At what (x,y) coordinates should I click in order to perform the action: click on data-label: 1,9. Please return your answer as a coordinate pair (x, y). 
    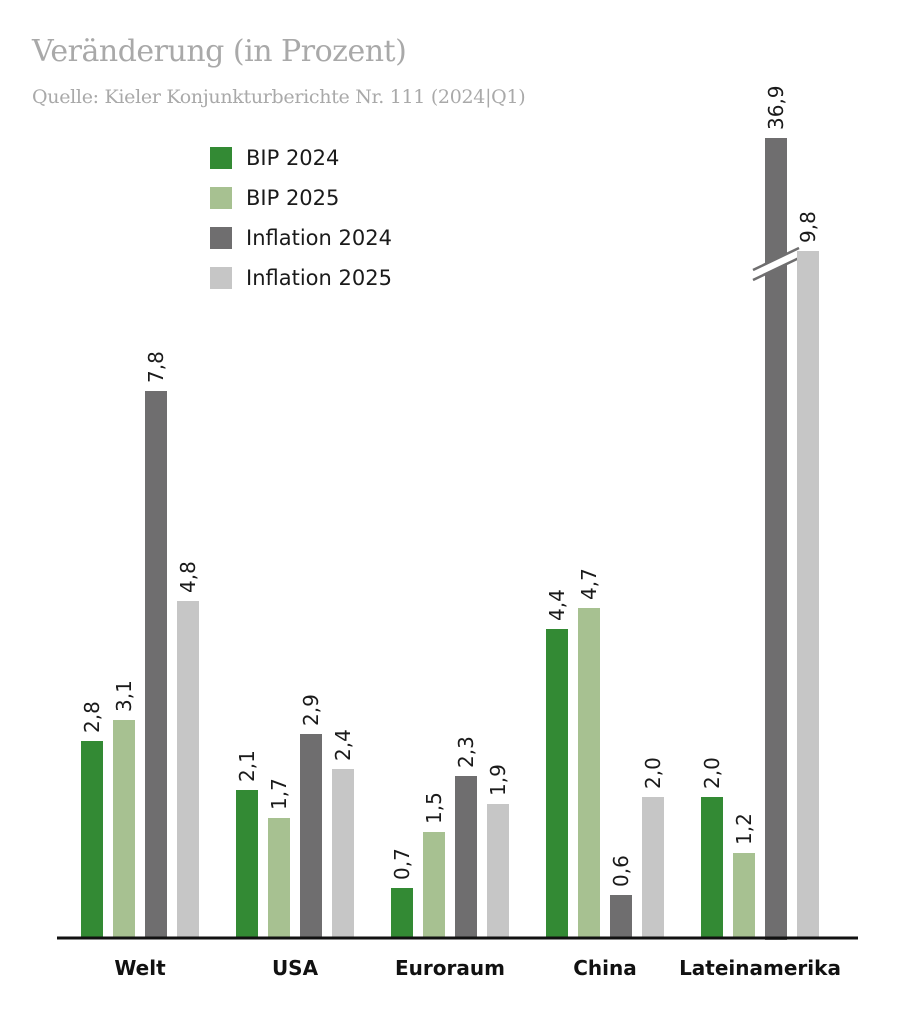
    Looking at the image, I should click on (498, 780).